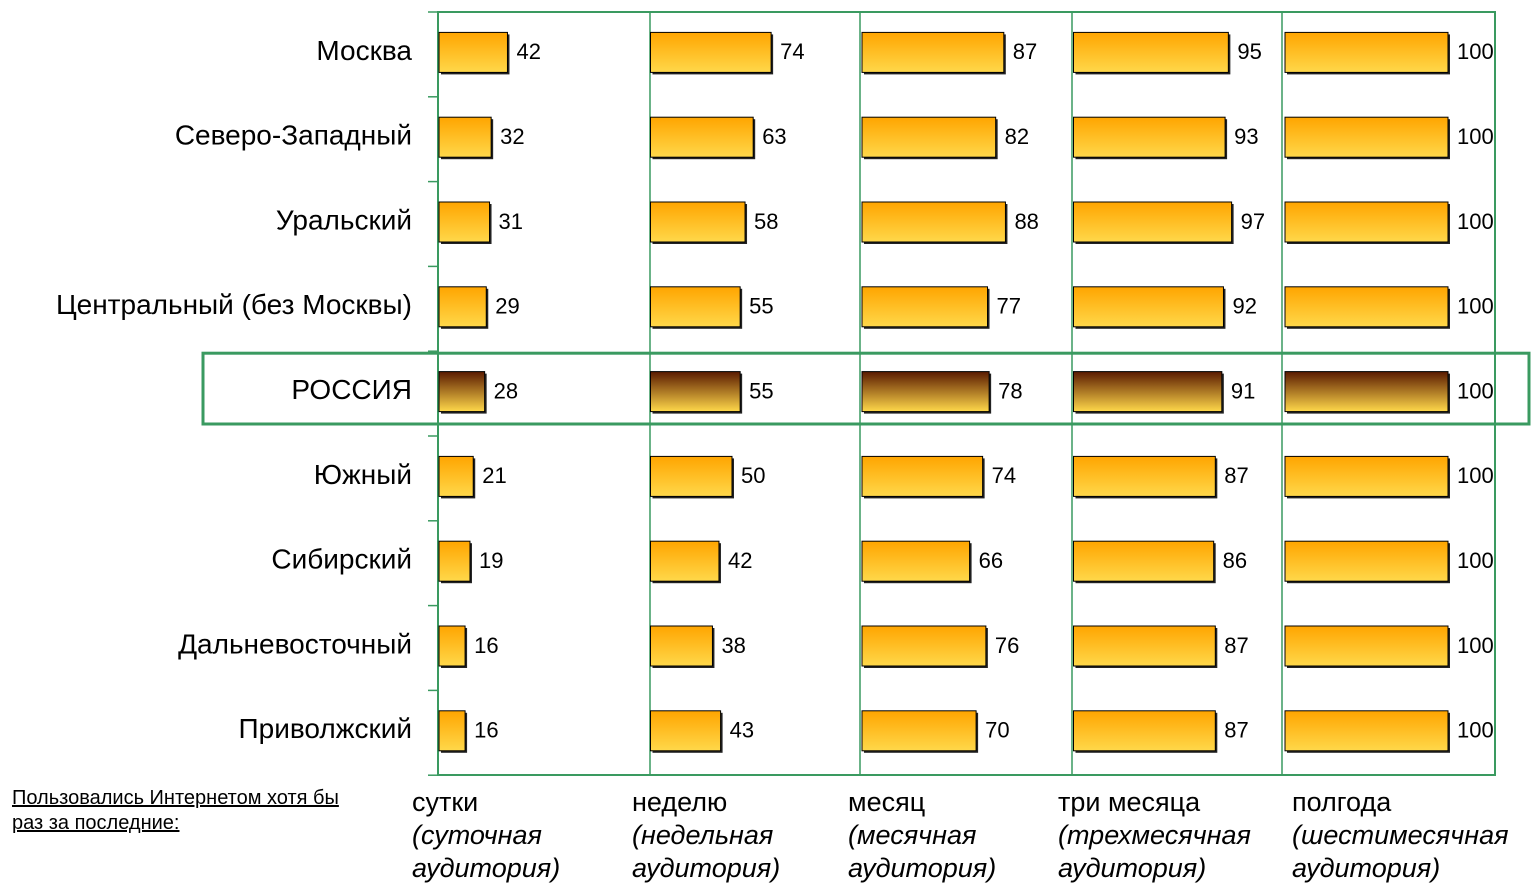  What do you see at coordinates (1007, 645) in the screenshot?
I see `value-label: 76` at bounding box center [1007, 645].